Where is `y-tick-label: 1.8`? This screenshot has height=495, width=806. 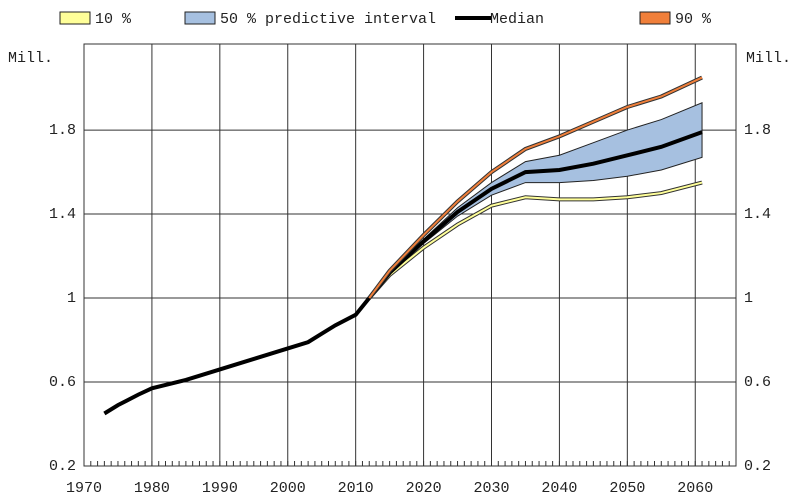 y-tick-label: 1.8 is located at coordinates (62, 130).